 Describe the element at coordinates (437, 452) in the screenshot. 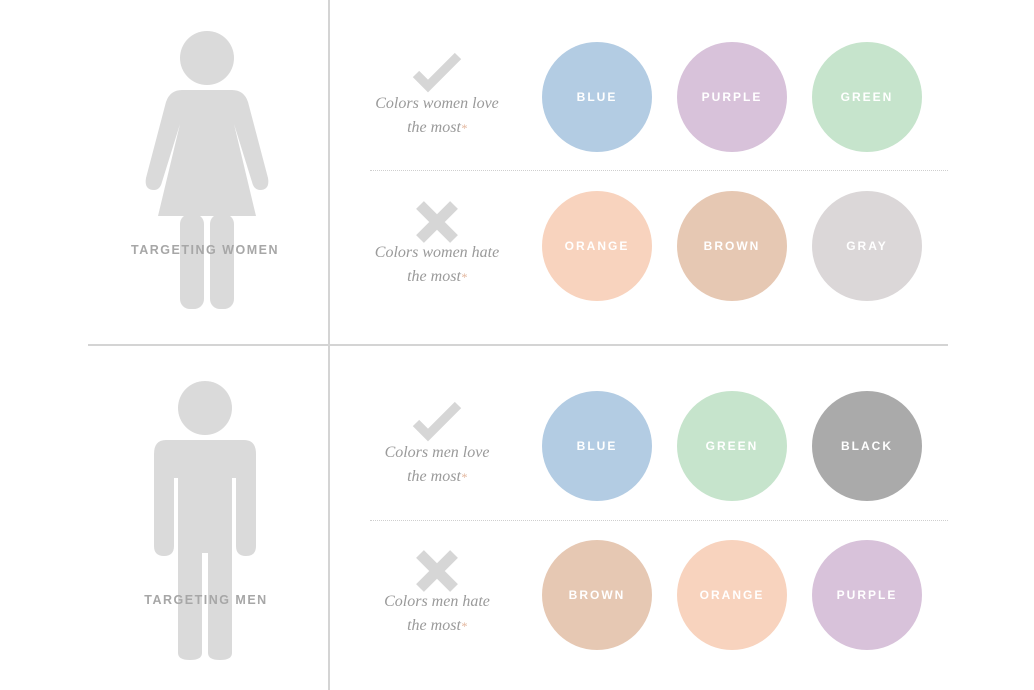

I see `caption-line-1: Colors men love` at that location.